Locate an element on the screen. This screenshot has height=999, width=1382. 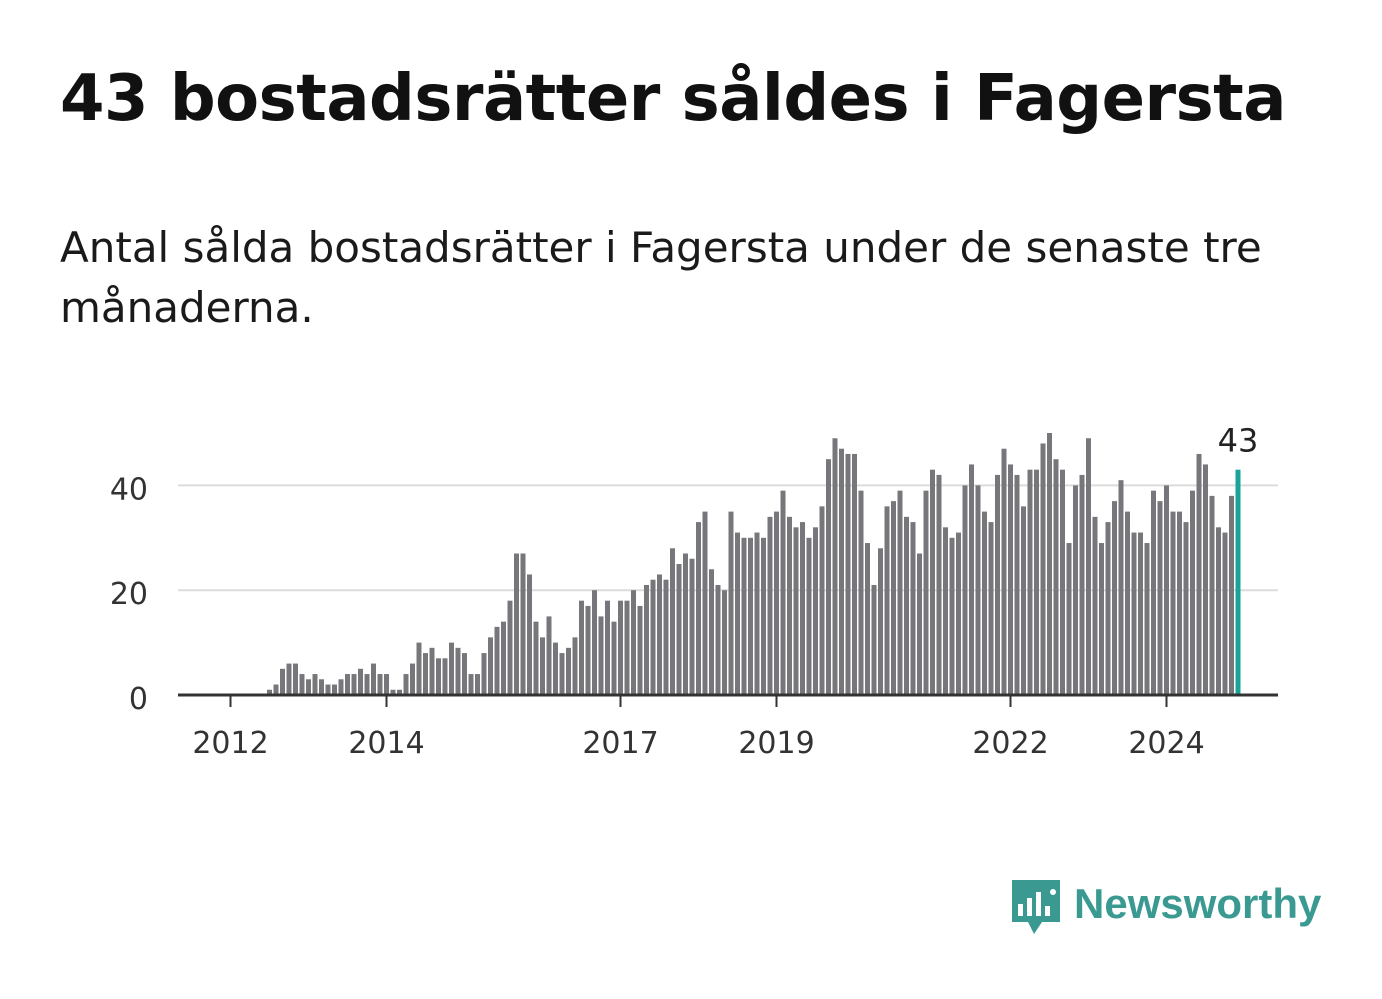
highlight-bar is located at coordinates (1238, 582).